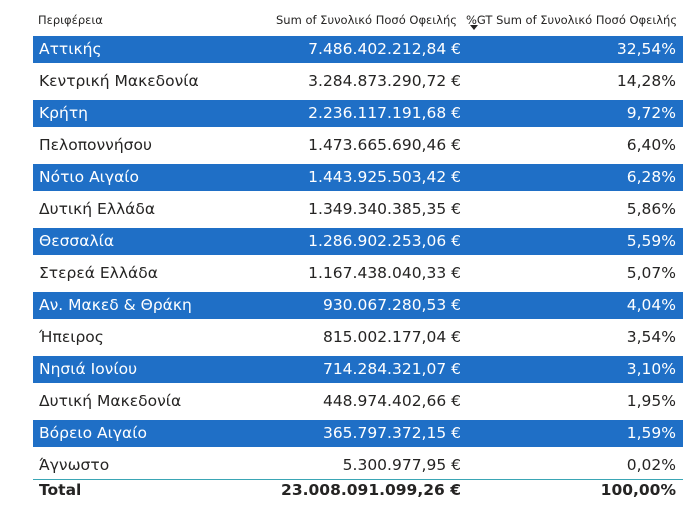 This screenshot has width=692, height=510. I want to click on cell-pct: 1,59%, so click(651, 432).